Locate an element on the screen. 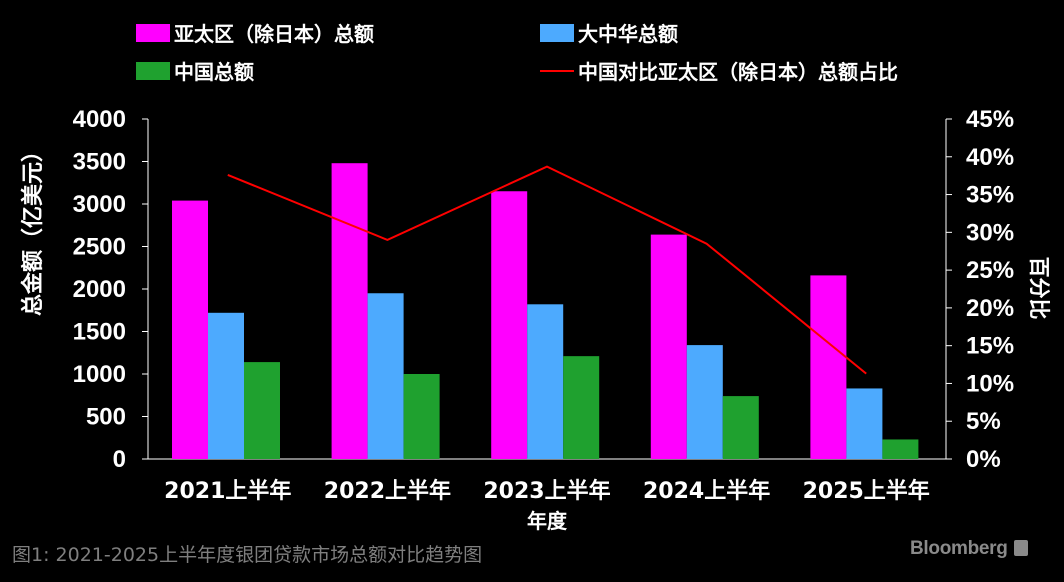 Image resolution: width=1064 pixels, height=582 pixels. y-tick-label: 1000 is located at coordinates (99, 374).